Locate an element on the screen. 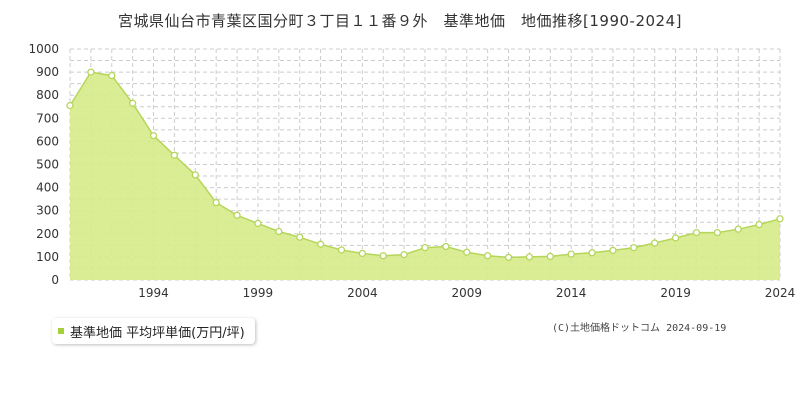  y-tick-label: 100 is located at coordinates (47, 257).